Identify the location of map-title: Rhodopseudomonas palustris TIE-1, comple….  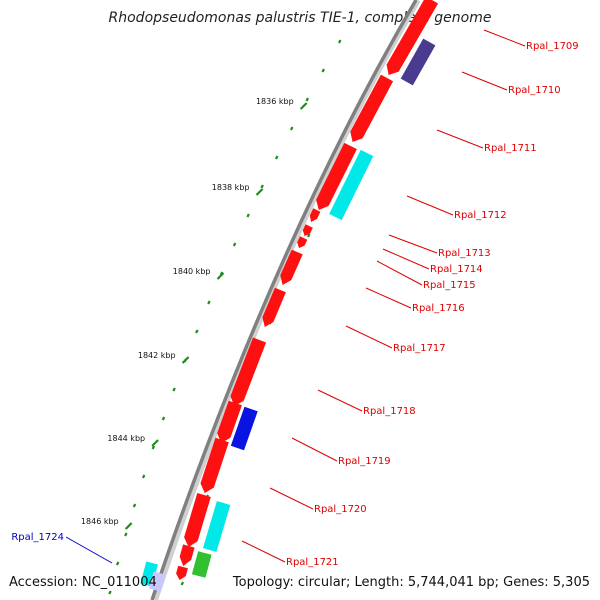
(300, 18).